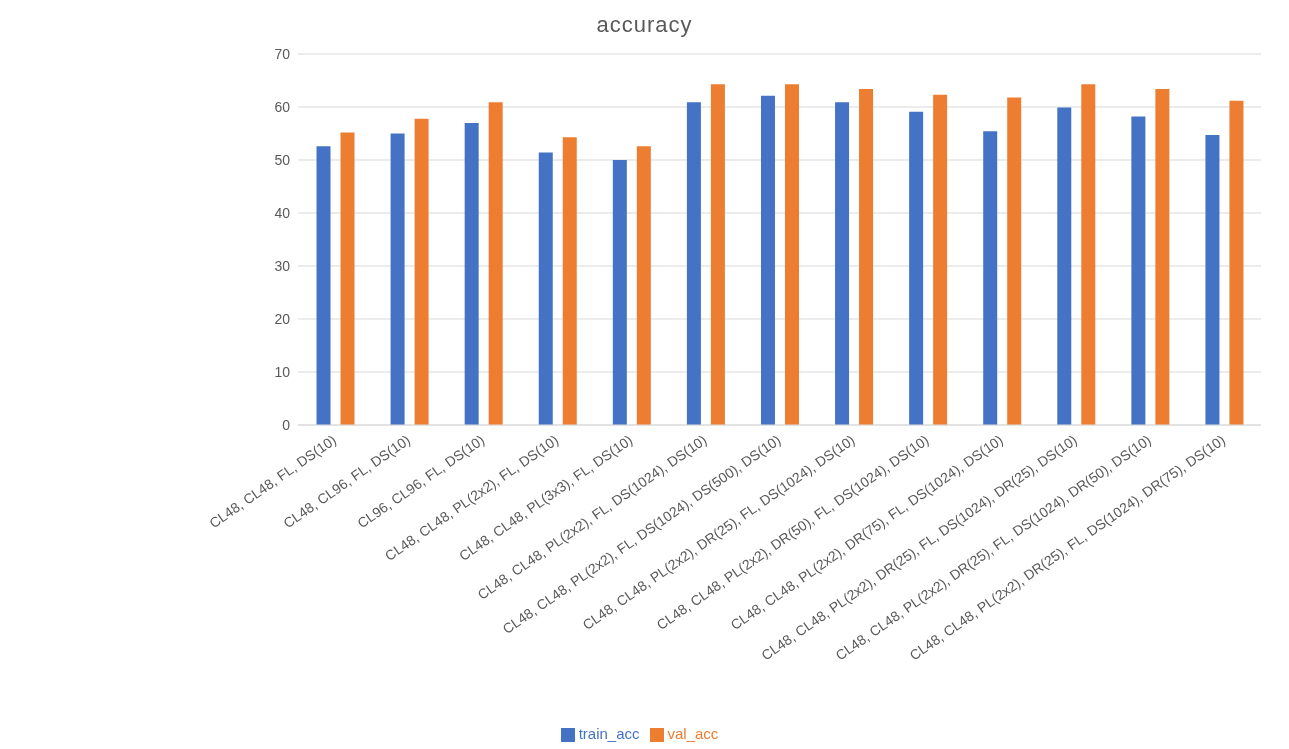 The height and width of the screenshot is (749, 1289). Describe the element at coordinates (282, 106) in the screenshot. I see `y-tick-label: 60` at that location.